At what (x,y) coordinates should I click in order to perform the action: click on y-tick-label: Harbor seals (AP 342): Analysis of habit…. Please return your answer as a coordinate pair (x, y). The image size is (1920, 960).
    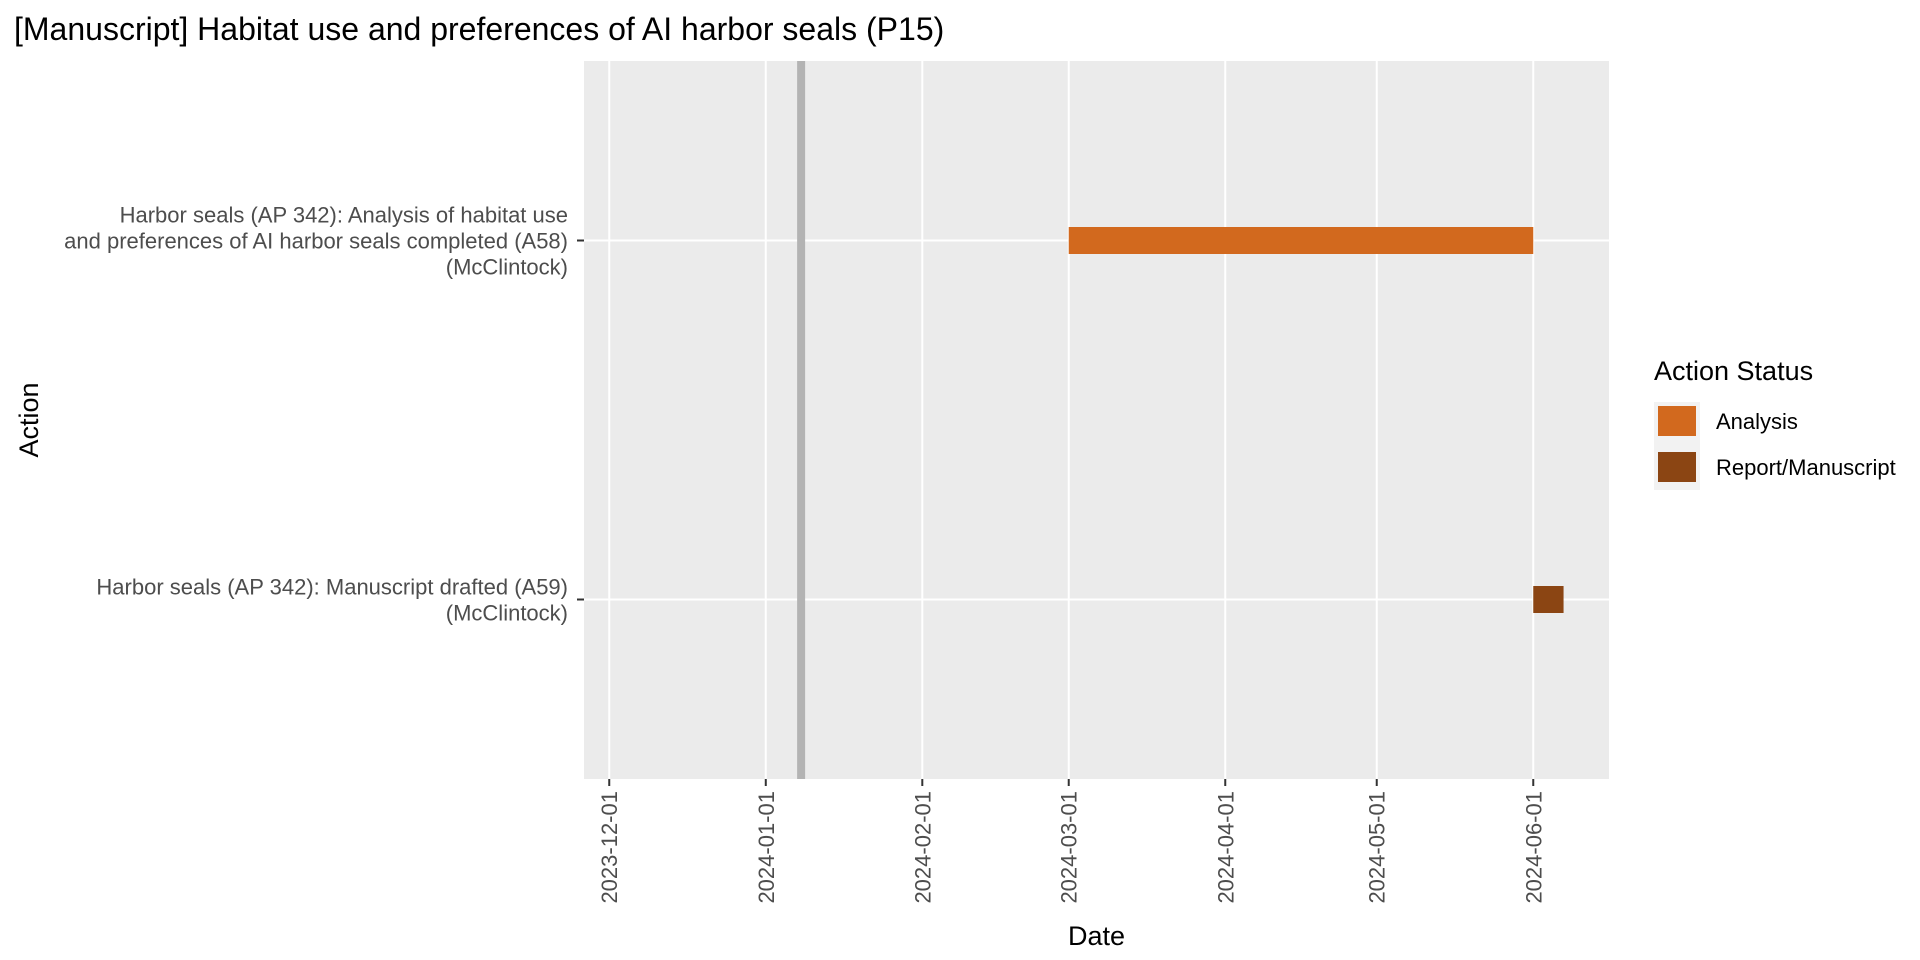
    Looking at the image, I should click on (344, 215).